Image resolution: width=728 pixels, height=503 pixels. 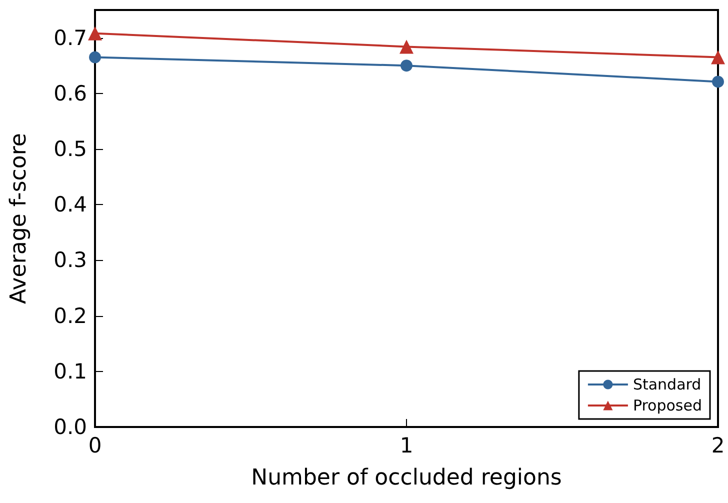 What do you see at coordinates (406, 478) in the screenshot?
I see `x-axis-title: Number of occluded regions` at bounding box center [406, 478].